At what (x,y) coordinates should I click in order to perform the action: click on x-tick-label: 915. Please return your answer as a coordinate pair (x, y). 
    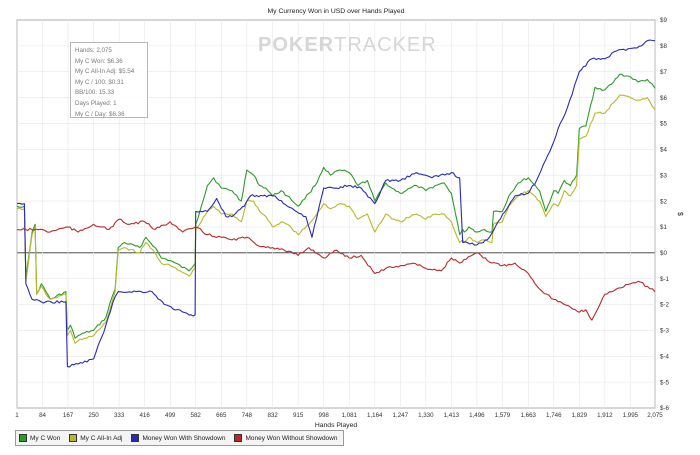
    Looking at the image, I should click on (298, 415).